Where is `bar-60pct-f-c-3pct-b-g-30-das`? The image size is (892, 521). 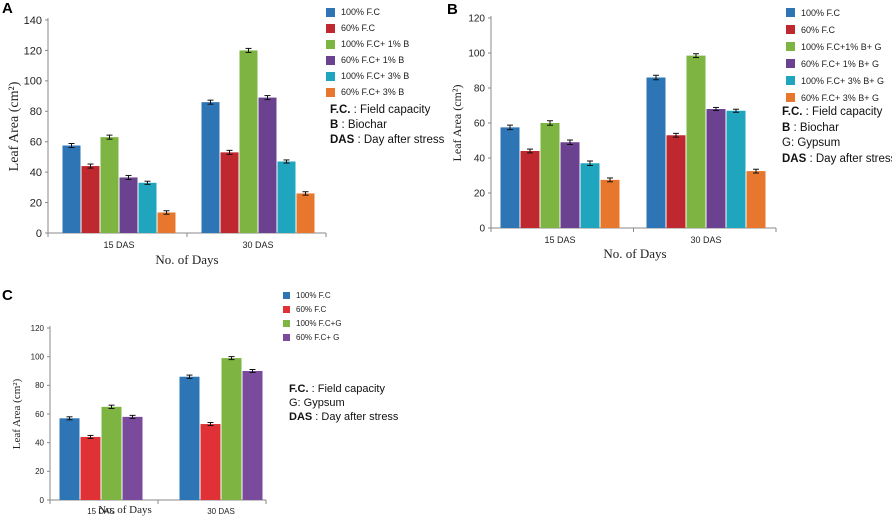 bar-60pct-f-c-3pct-b-g-30-das is located at coordinates (756, 199).